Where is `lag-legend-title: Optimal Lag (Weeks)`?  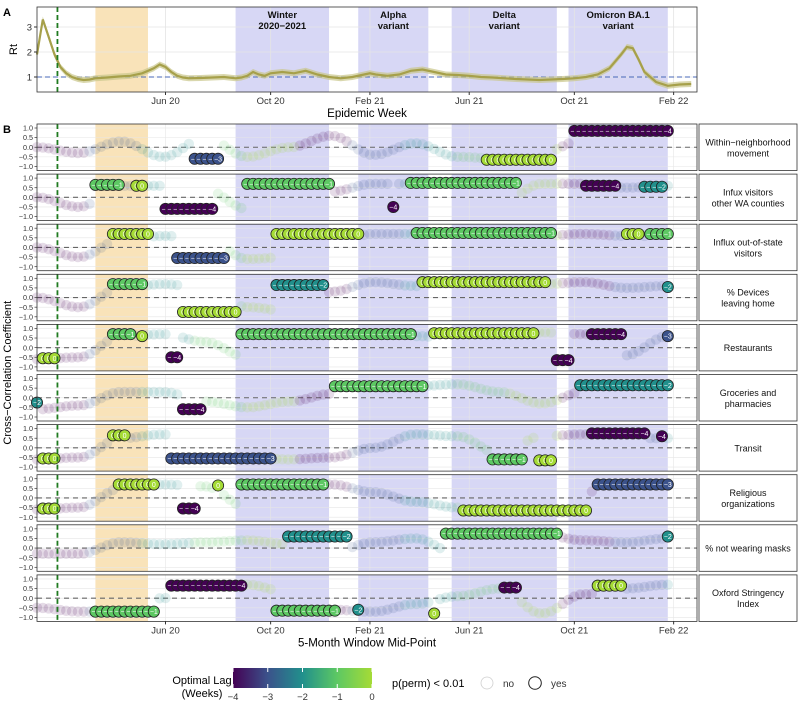 lag-legend-title: Optimal Lag (Weeks) is located at coordinates (201, 687).